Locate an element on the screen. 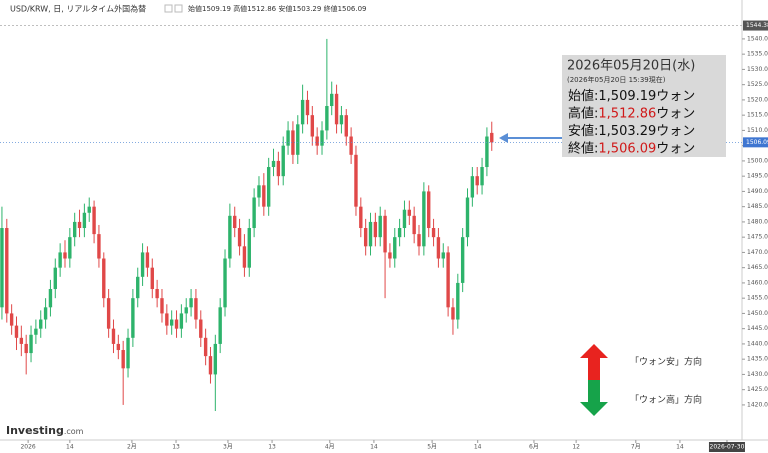 Image resolution: width=768 pixels, height=453 pixels. y-tick-label: 1435.00 is located at coordinates (757, 359).